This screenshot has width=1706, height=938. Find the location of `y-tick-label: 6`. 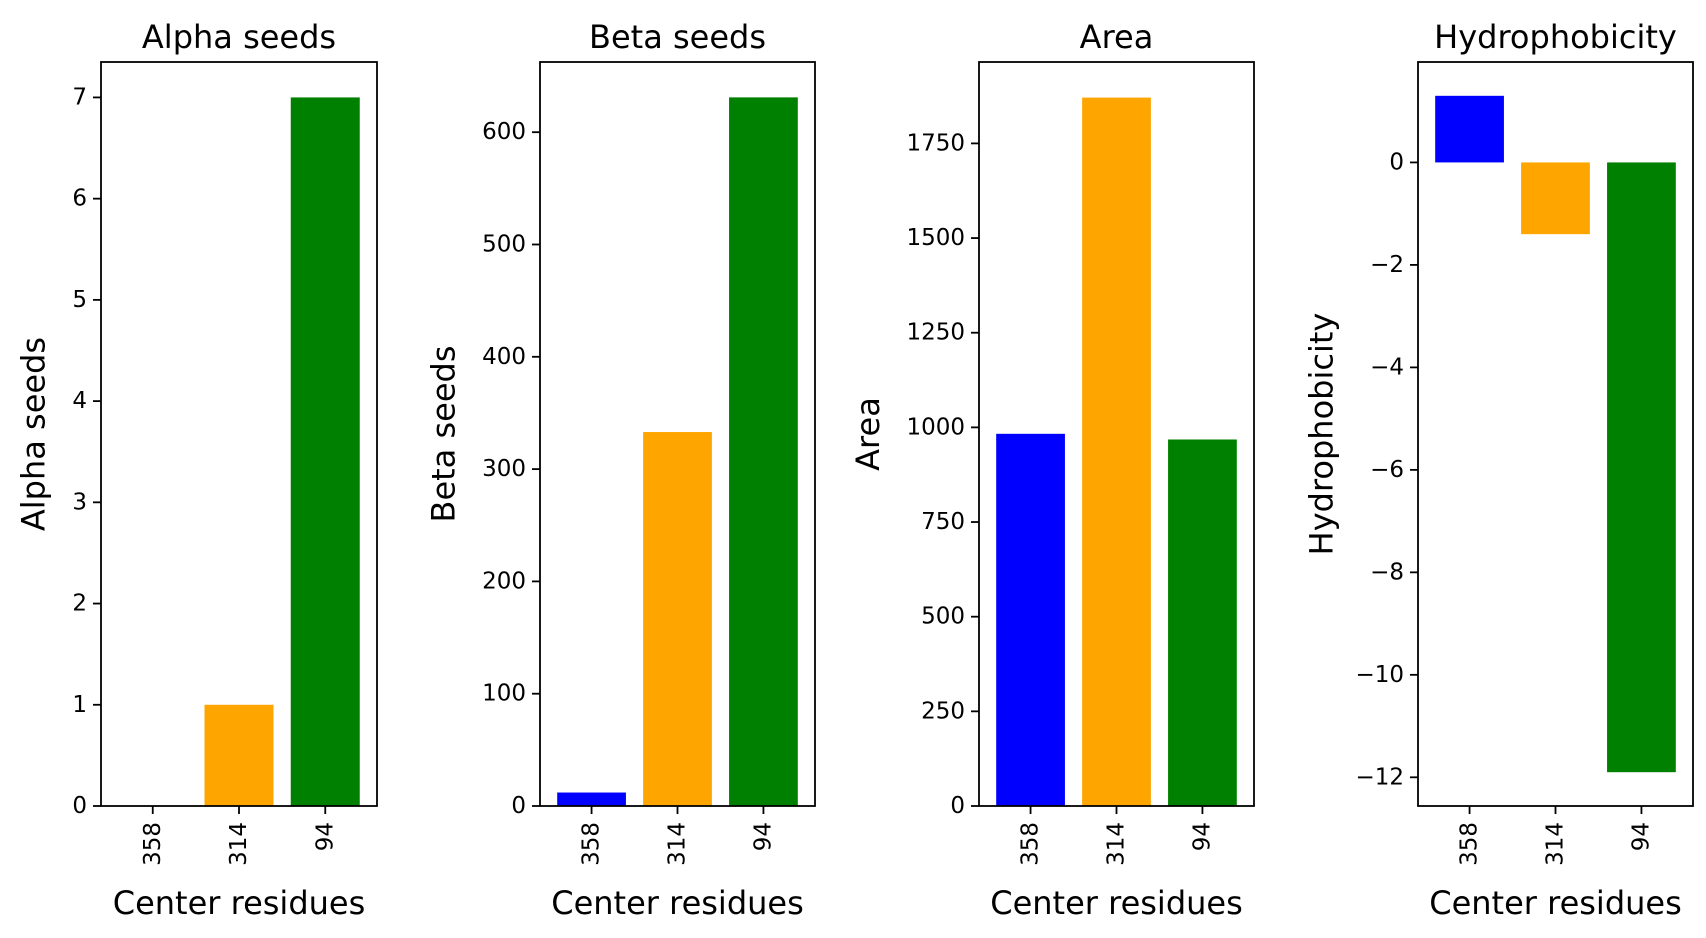

y-tick-label: 6 is located at coordinates (79, 199).